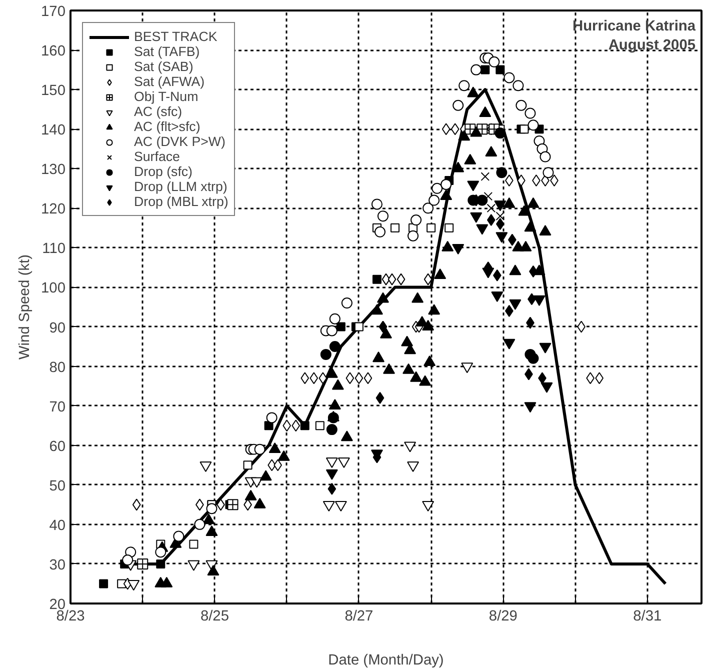 This screenshot has height=671, width=711. Describe the element at coordinates (652, 46) in the screenshot. I see `text: August 2005` at that location.